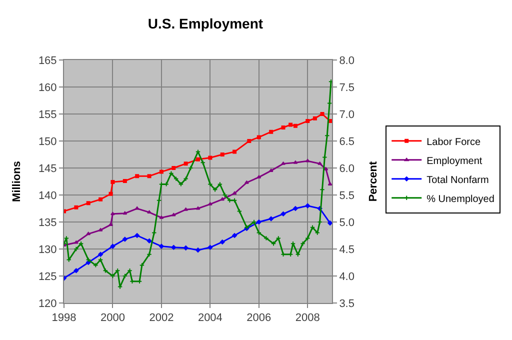 The width and height of the screenshot is (512, 340). What do you see at coordinates (457, 180) in the screenshot?
I see `legend-label: Total Nonfarm` at bounding box center [457, 180].